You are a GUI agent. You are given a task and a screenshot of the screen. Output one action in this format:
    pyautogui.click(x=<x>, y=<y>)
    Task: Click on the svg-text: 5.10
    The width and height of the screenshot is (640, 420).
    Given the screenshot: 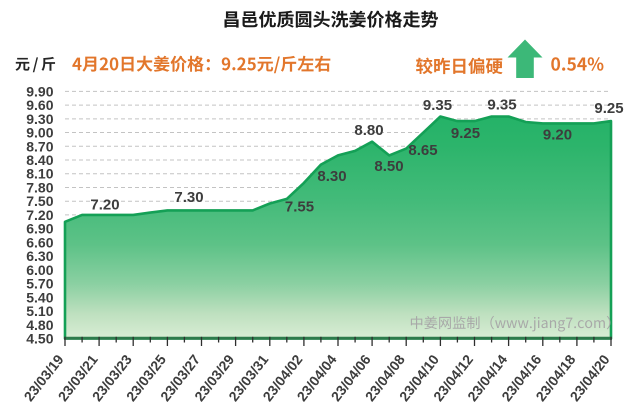 What is the action you would take?
    pyautogui.click(x=39, y=311)
    